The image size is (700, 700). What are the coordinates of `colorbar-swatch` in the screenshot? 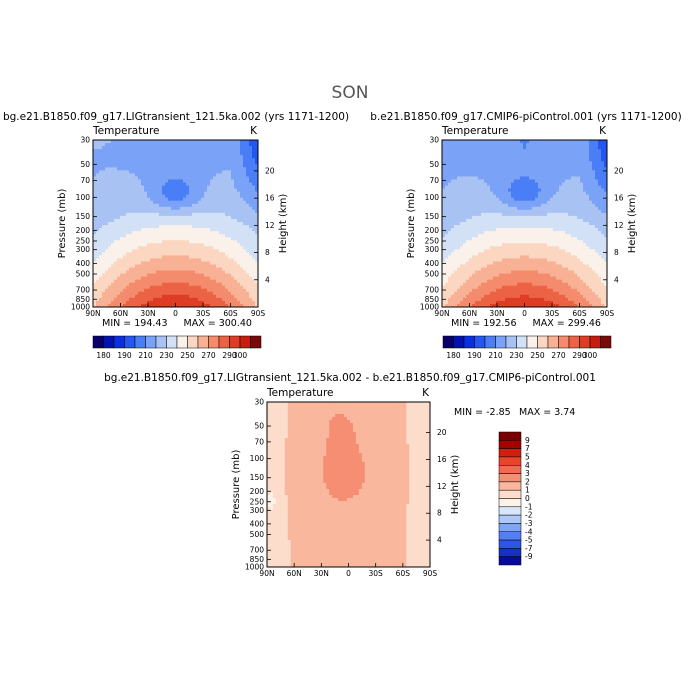 It's located at (235, 342).